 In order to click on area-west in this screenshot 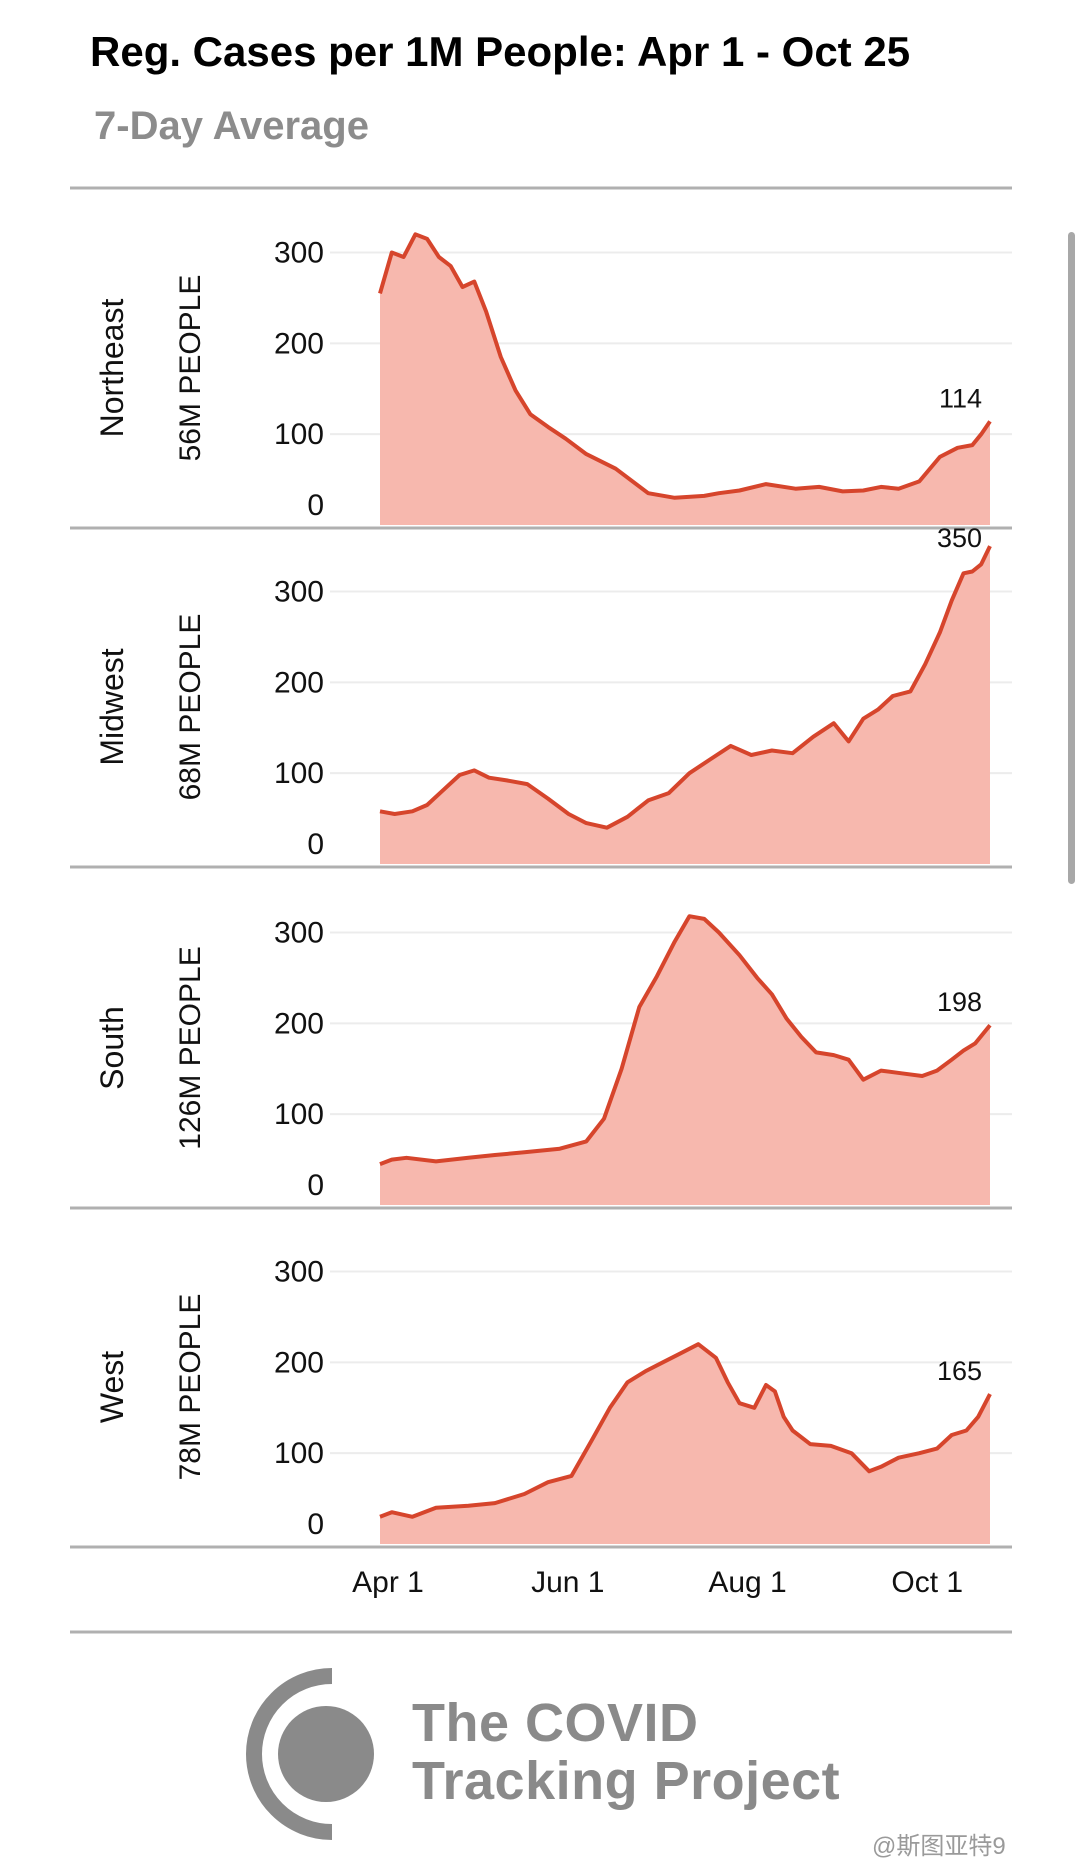, I will do `click(685, 1444)`.